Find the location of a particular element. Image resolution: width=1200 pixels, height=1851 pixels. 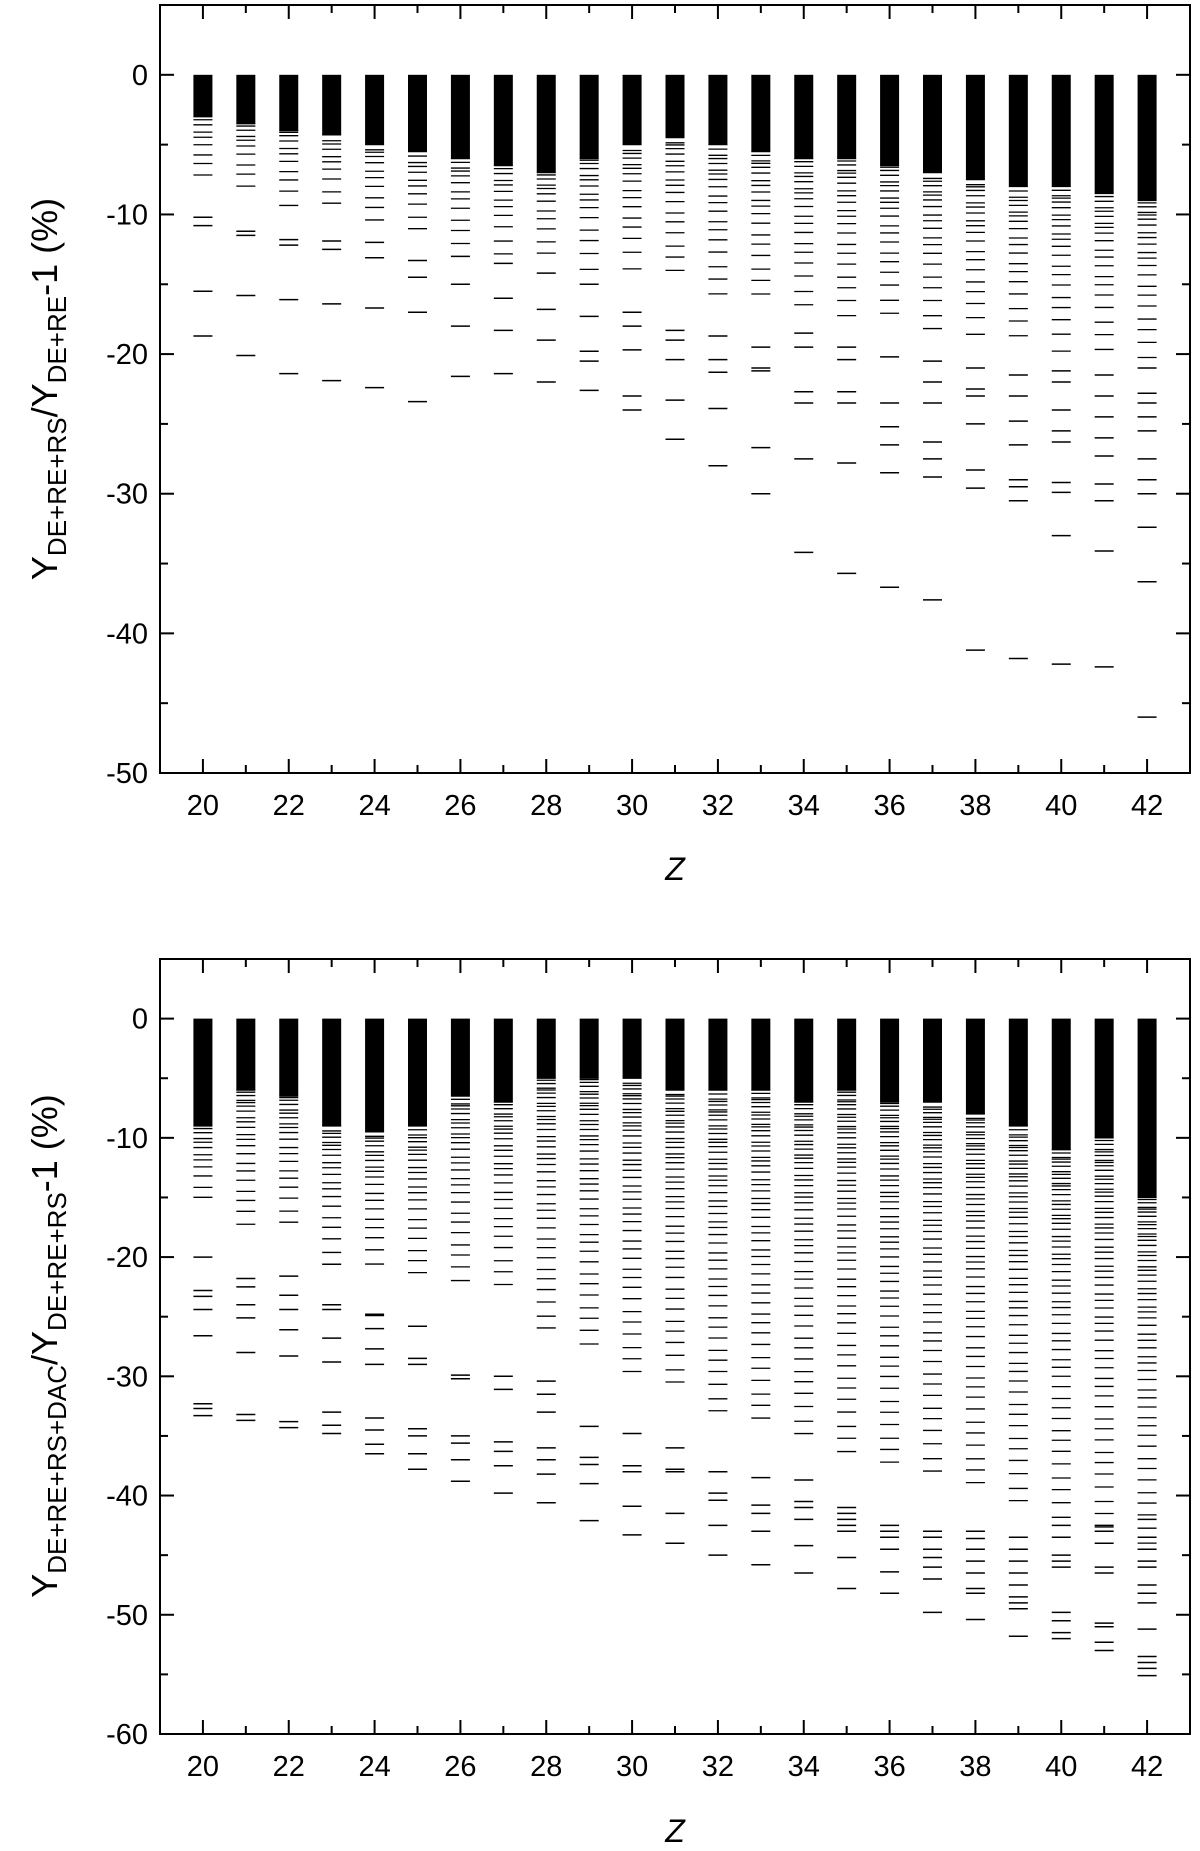

y-tick-label: -60 is located at coordinates (127, 1735).